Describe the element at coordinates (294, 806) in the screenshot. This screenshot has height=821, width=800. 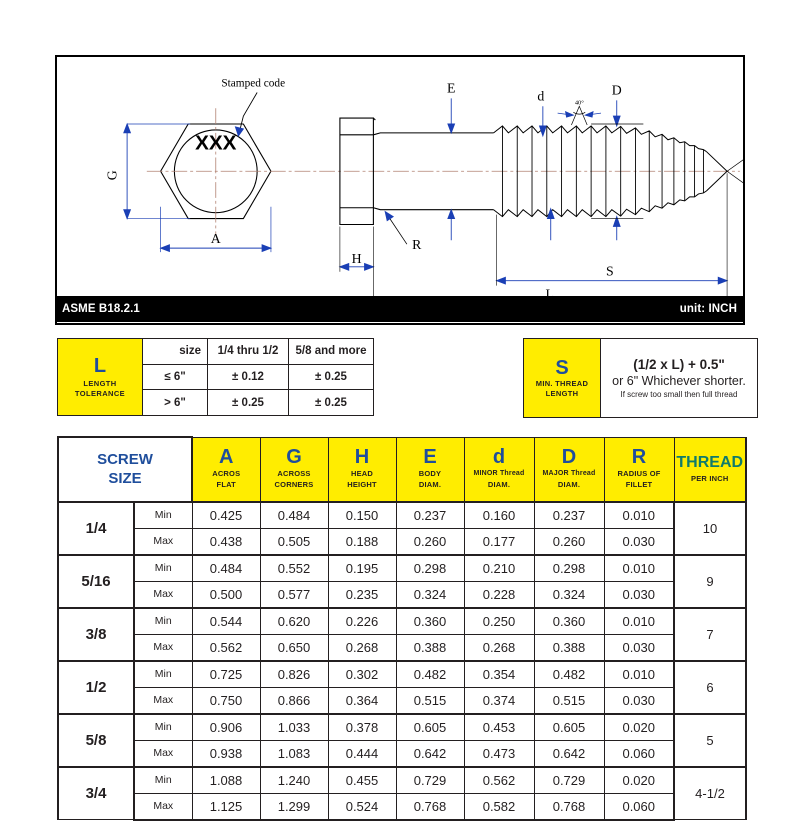
I see `cell-g-max-5: 1.299` at that location.